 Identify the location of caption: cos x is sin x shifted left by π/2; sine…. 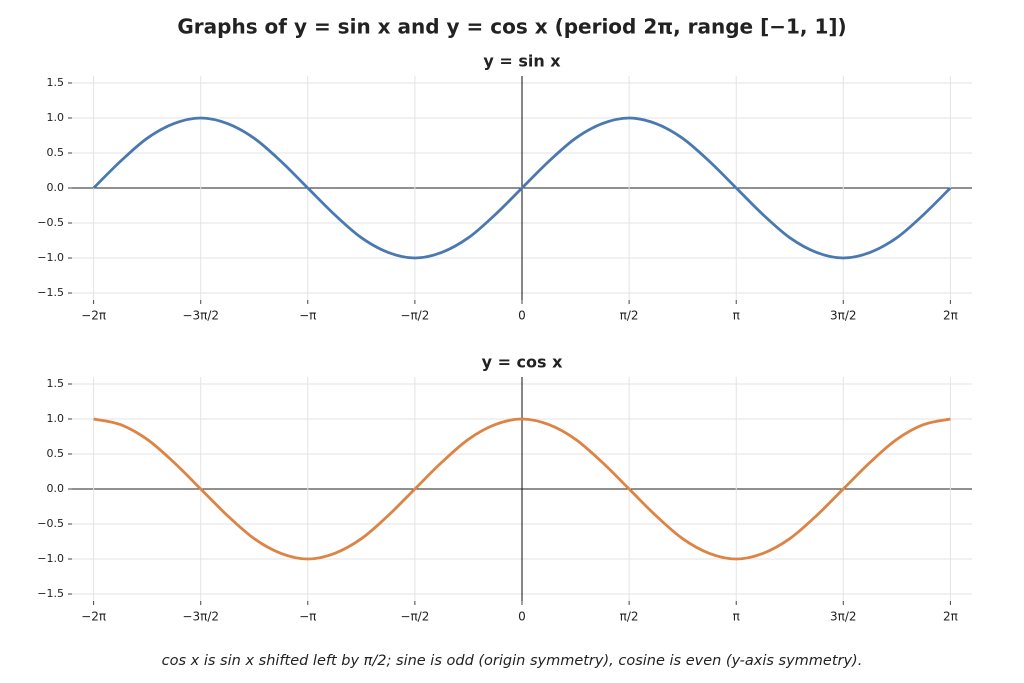
(512, 661).